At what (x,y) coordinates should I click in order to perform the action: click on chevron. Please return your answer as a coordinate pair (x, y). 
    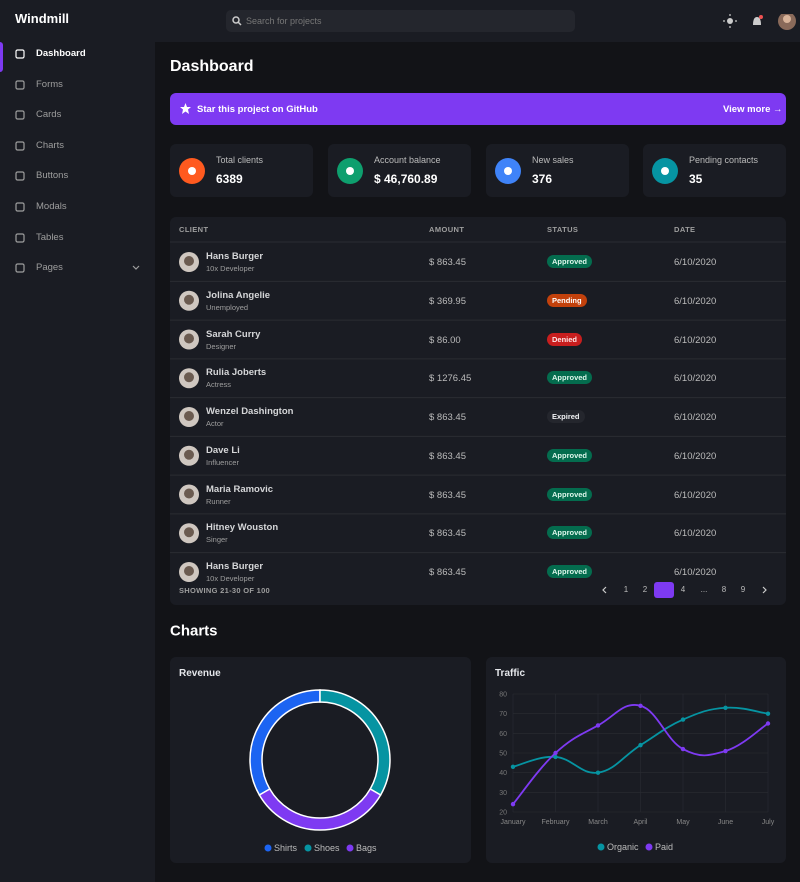
    Looking at the image, I should click on (136, 267).